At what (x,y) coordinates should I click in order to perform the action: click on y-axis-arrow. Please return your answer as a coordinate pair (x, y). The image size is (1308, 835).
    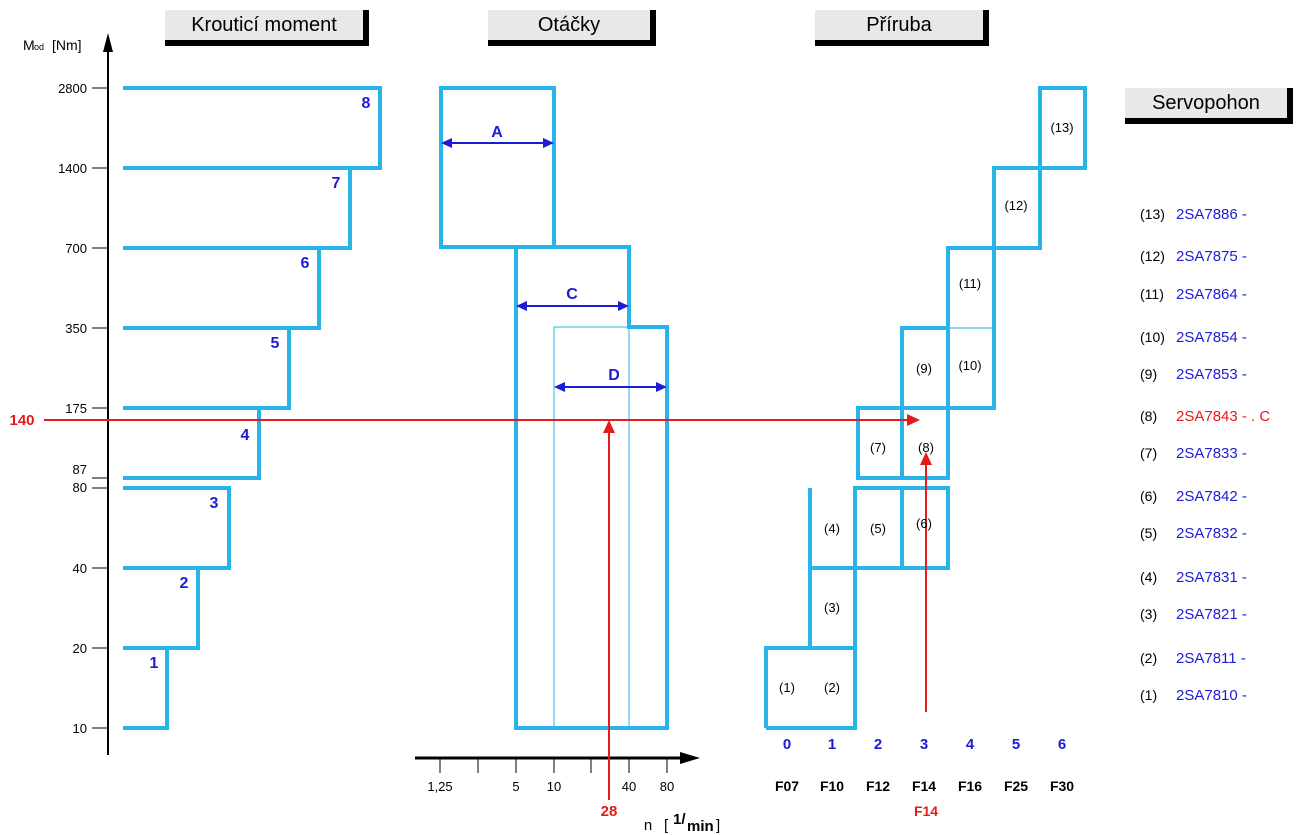
    Looking at the image, I should click on (108, 42).